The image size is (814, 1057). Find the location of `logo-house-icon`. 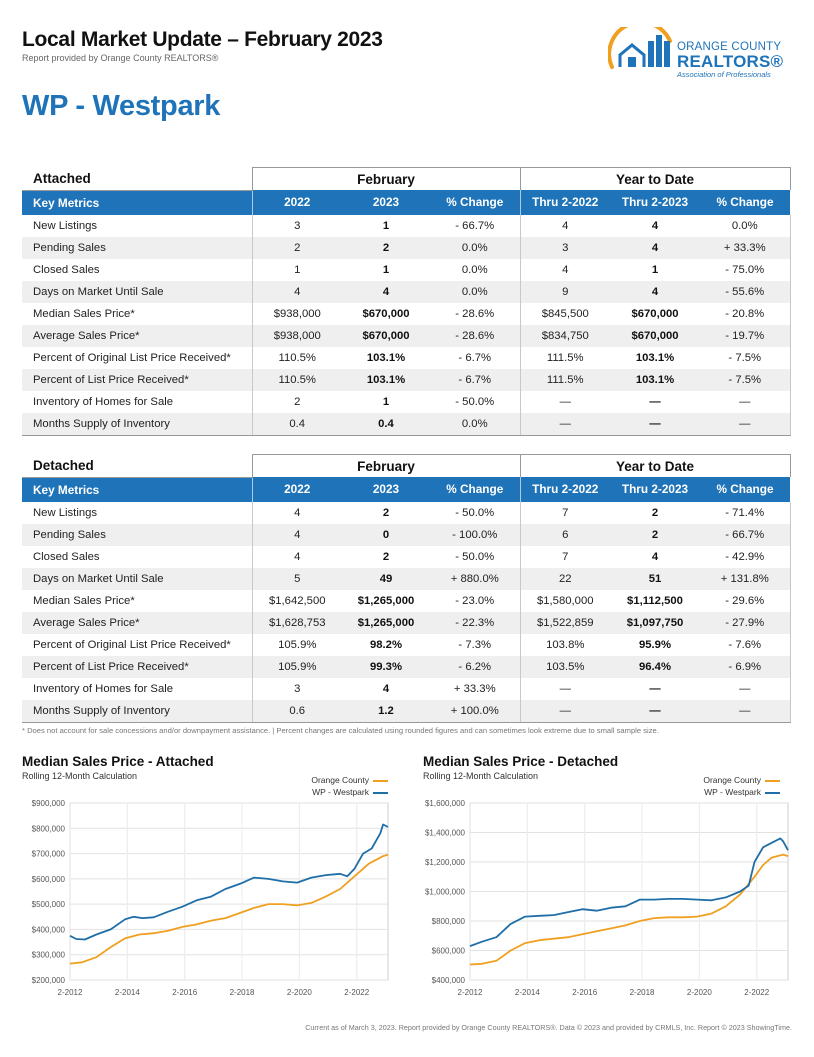

logo-house-icon is located at coordinates (640, 48).